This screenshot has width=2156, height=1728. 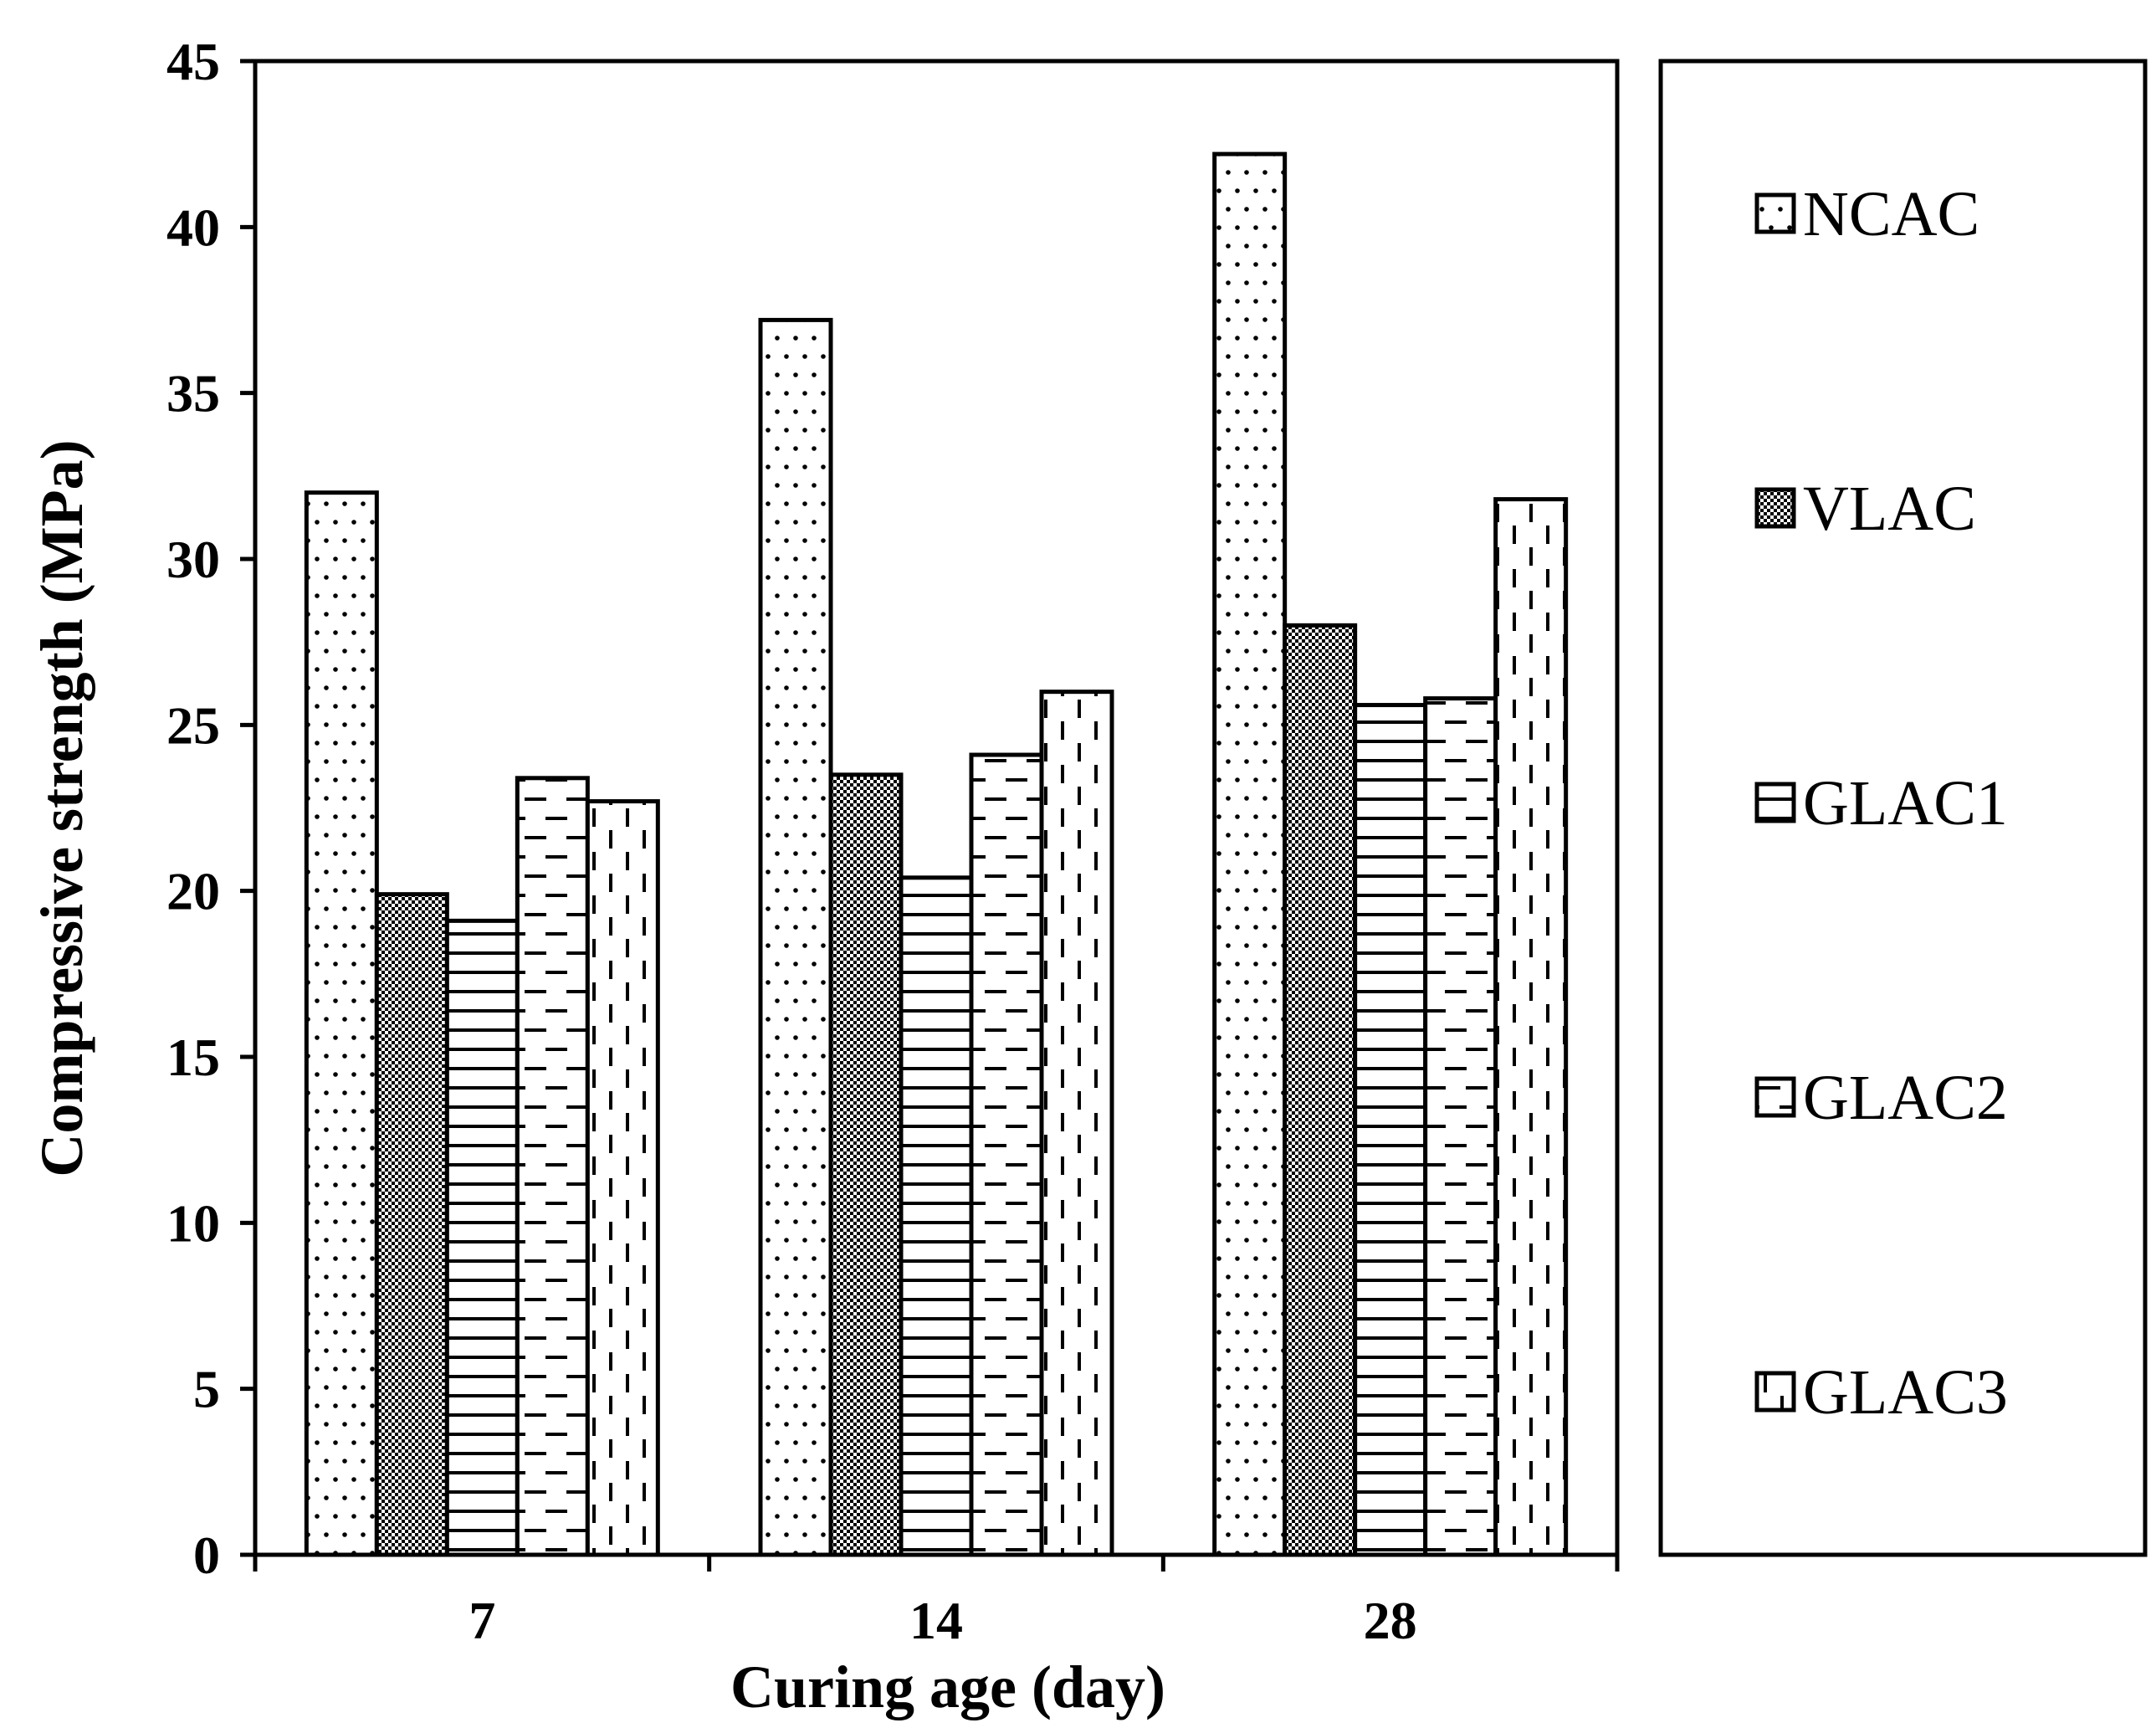 I want to click on y-tick-label: 35, so click(x=193, y=394).